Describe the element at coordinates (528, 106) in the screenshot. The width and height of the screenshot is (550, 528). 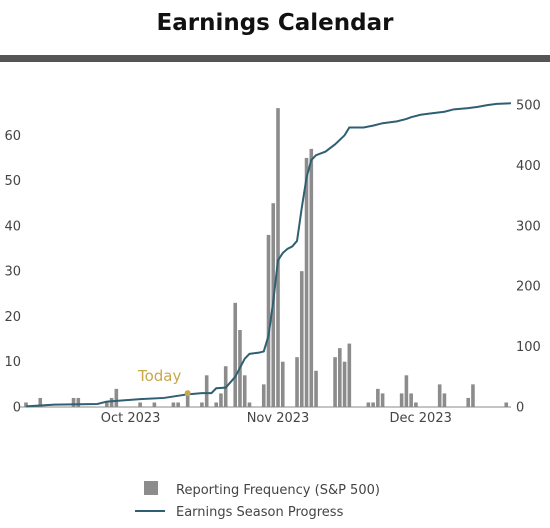
I see `y-right-tick-label: 500` at that location.